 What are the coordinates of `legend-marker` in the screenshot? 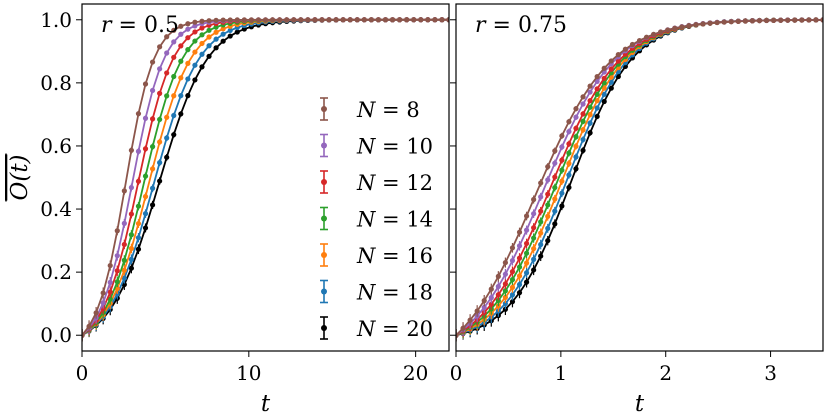 It's located at (324, 145).